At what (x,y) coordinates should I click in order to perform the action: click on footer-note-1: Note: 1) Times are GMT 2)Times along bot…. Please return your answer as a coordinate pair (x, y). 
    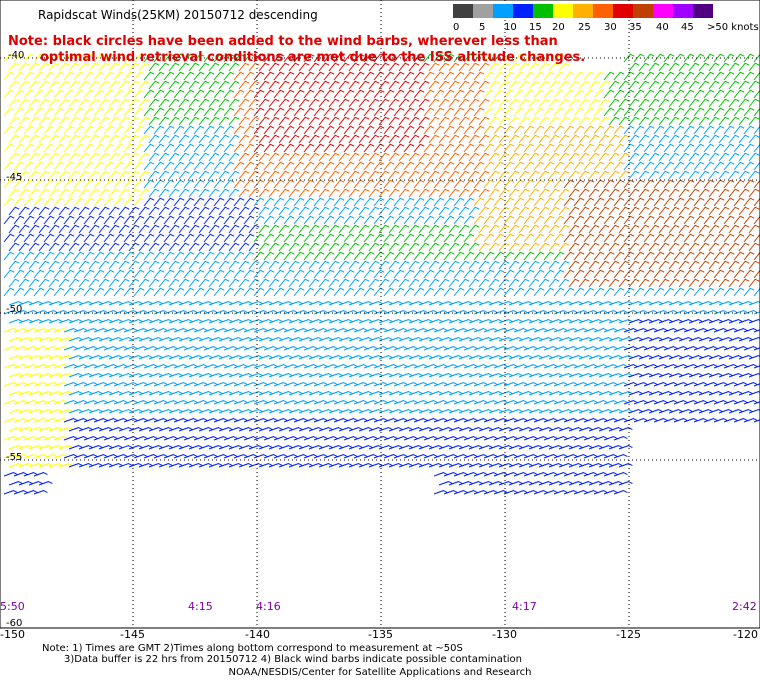
    Looking at the image, I should click on (252, 648).